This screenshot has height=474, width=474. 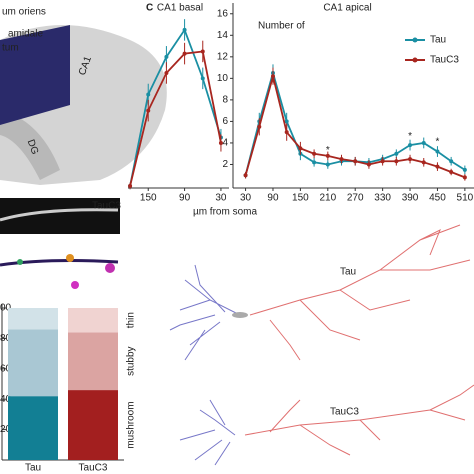 What do you see at coordinates (6, 399) in the screenshot?
I see `y-tick-label: 40` at bounding box center [6, 399].